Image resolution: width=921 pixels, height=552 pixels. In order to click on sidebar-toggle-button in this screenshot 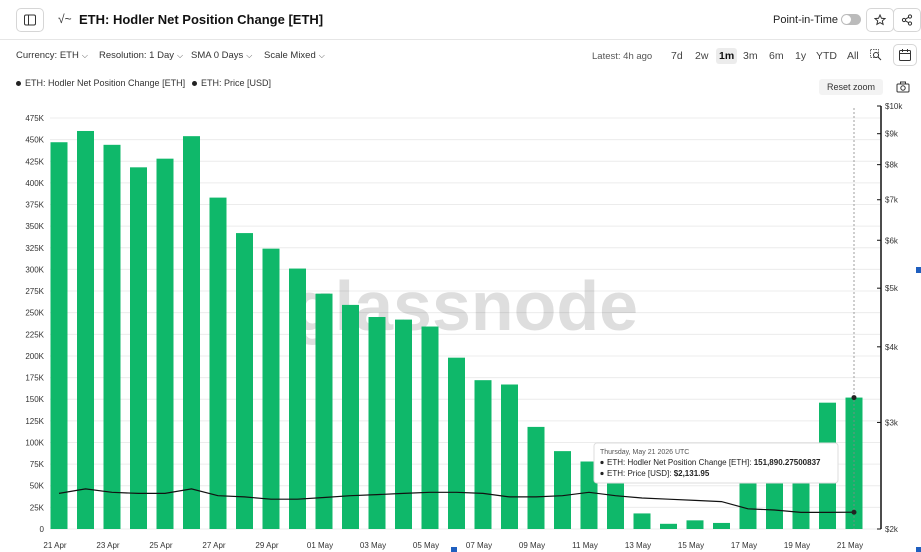, I will do `click(30, 20)`.